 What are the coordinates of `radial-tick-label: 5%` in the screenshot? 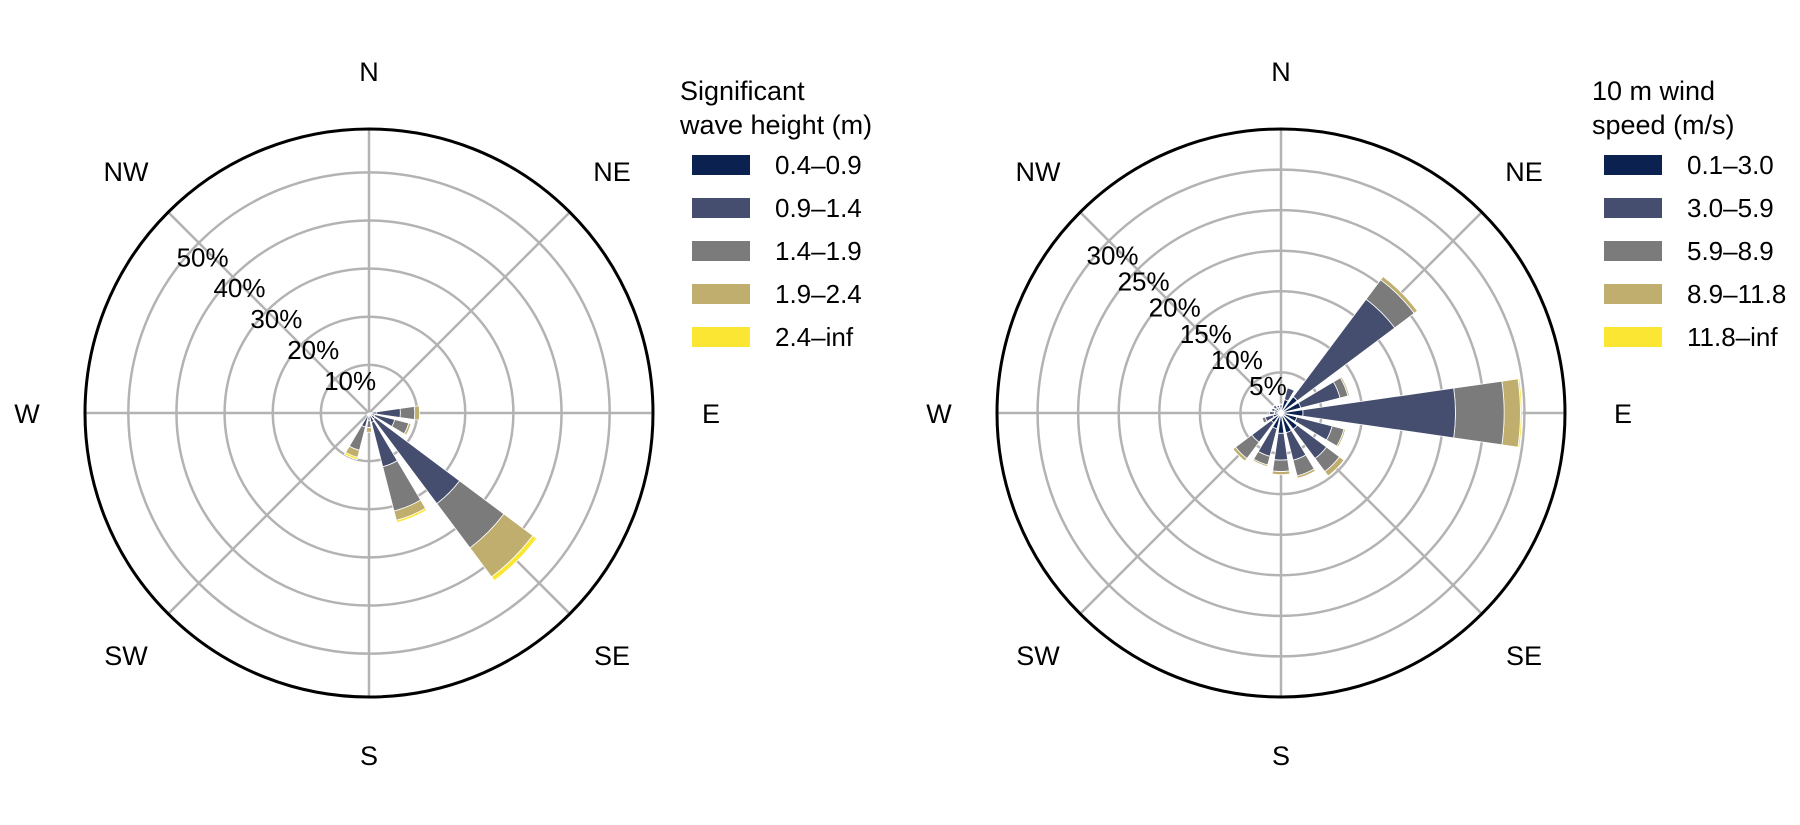 It's located at (1268, 386).